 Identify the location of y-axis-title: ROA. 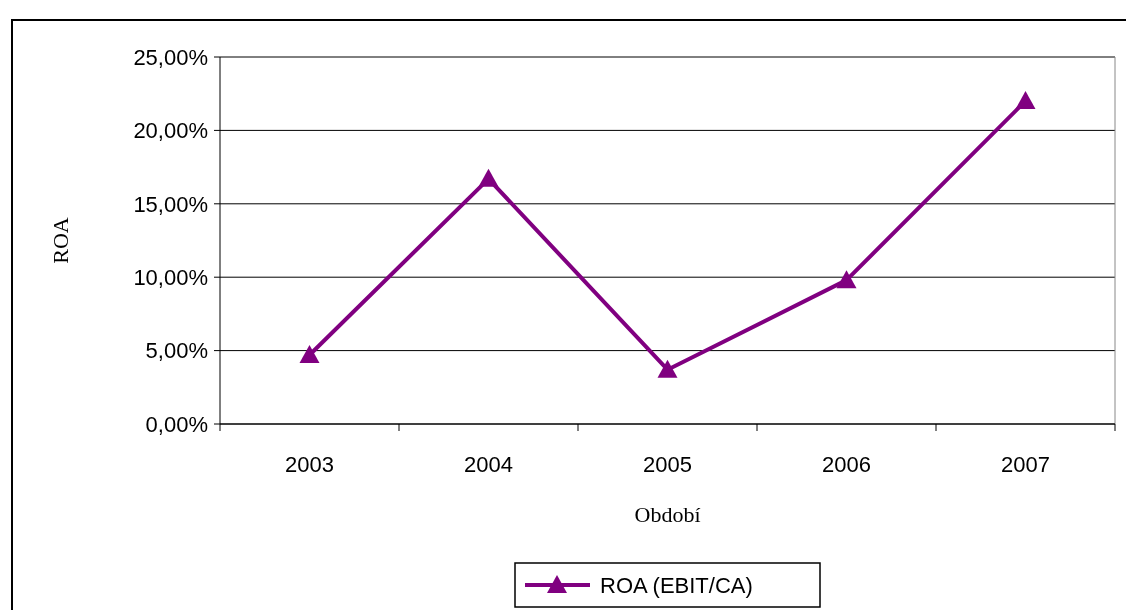
(60, 240).